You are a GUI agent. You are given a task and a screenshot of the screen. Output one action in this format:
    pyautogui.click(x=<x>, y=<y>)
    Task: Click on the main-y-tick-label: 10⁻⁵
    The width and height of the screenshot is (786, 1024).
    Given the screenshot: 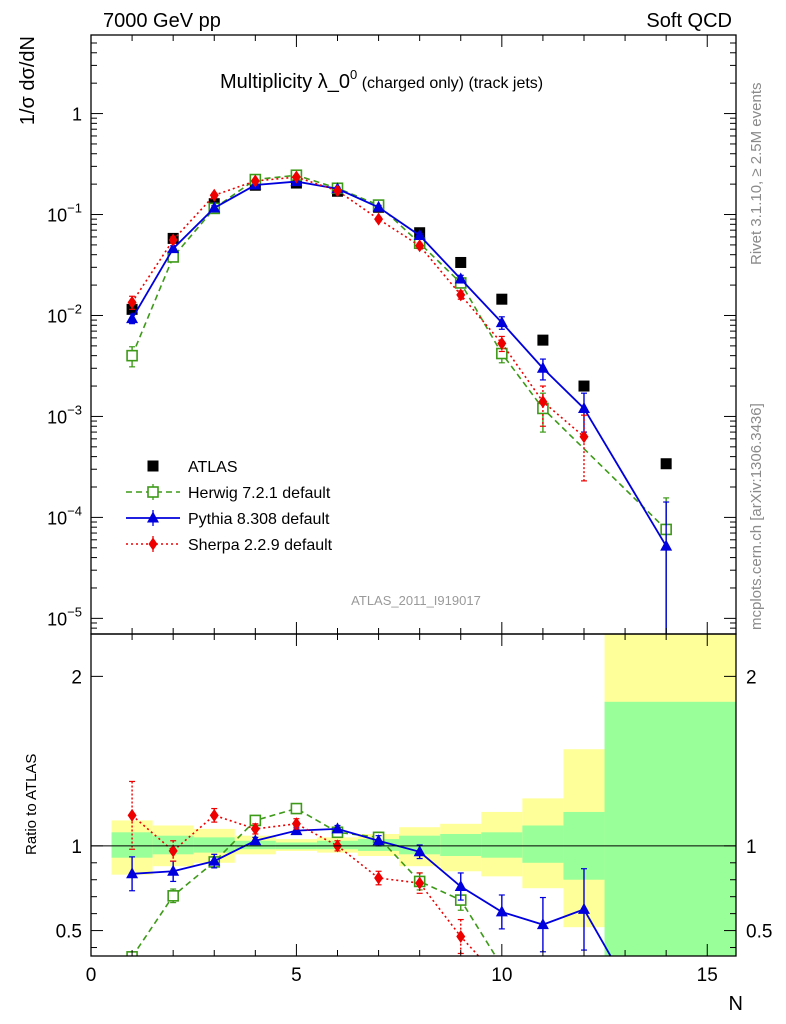 What is the action you would take?
    pyautogui.click(x=64, y=616)
    